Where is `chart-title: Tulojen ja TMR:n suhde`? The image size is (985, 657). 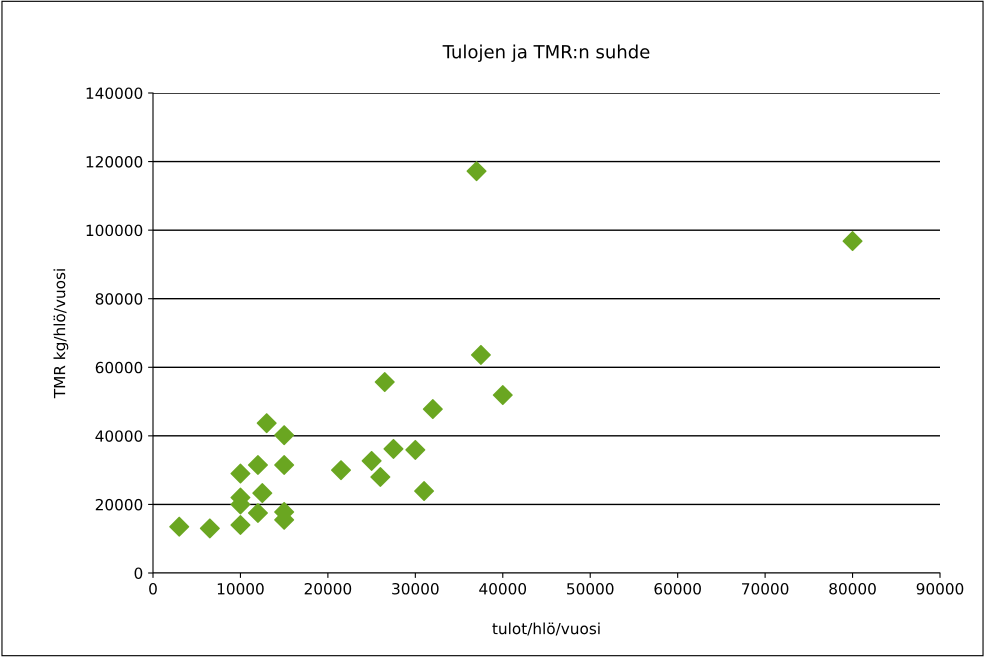
chart-title: Tulojen ja TMR:n suhde is located at coordinates (546, 53).